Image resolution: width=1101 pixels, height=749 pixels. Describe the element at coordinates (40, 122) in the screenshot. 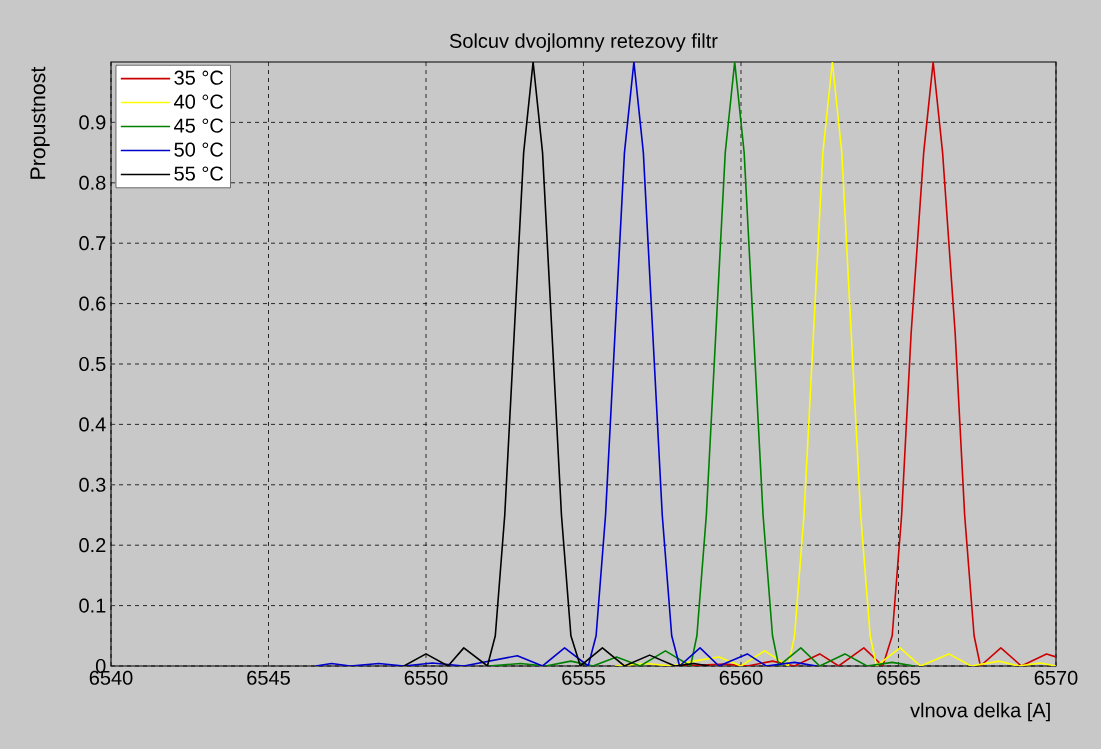

I see `y-axis-title: Propustnost` at that location.